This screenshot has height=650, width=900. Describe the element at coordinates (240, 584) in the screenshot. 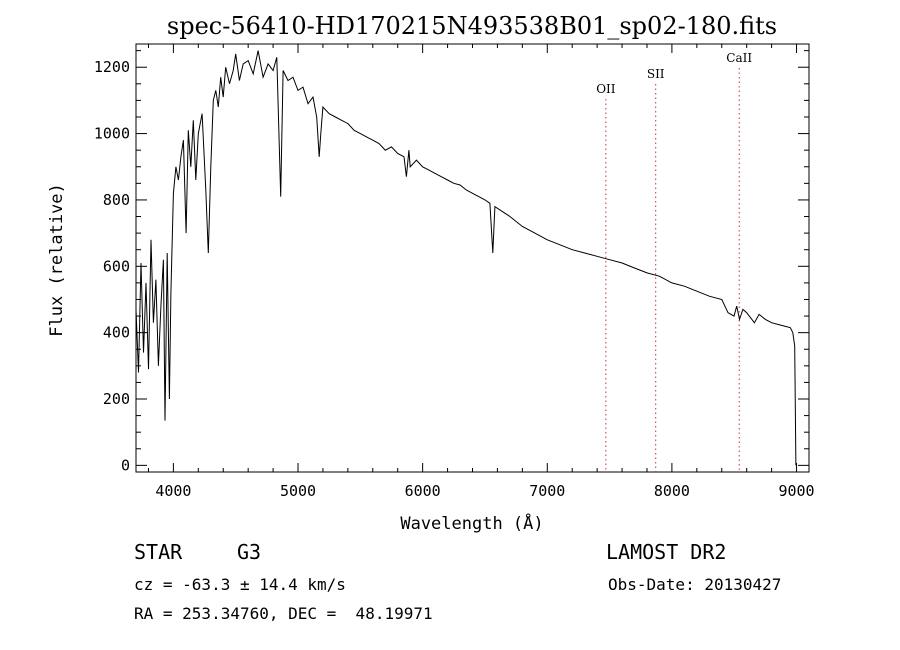

I see `redshift-velocity: cz = -63.3 ± 14.4 km/s` at that location.